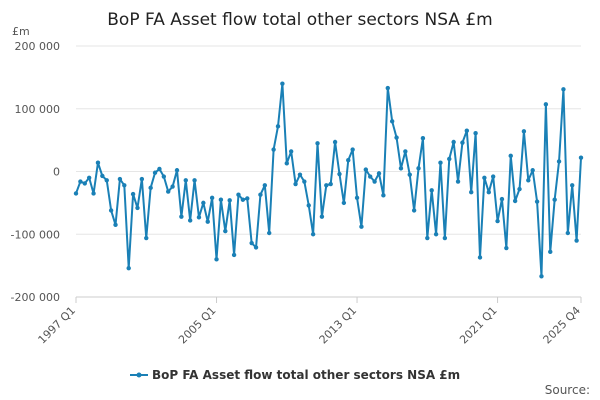  What do you see at coordinates (562, 325) in the screenshot?
I see `x-tick-label: 2025 Q4` at bounding box center [562, 325].